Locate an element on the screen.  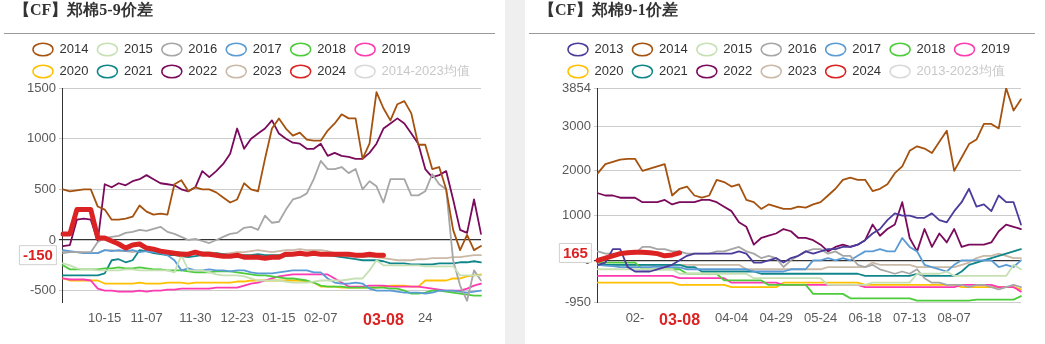
x-tick-label: 02- is located at coordinates (635, 318).